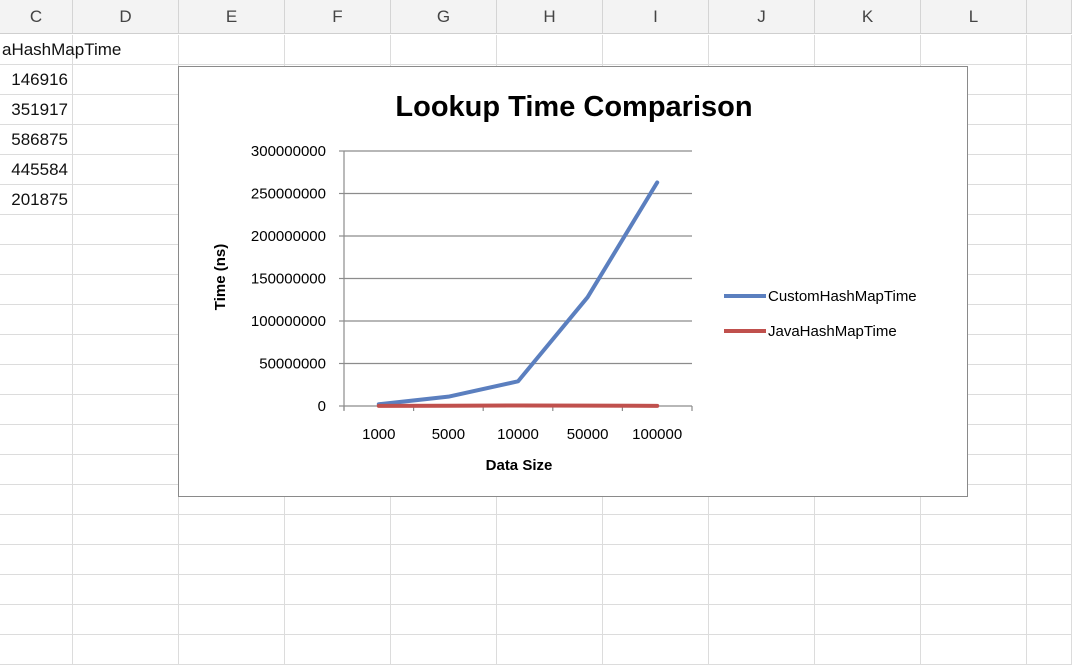  What do you see at coordinates (444, 17) in the screenshot?
I see `column-header-g: G` at bounding box center [444, 17].